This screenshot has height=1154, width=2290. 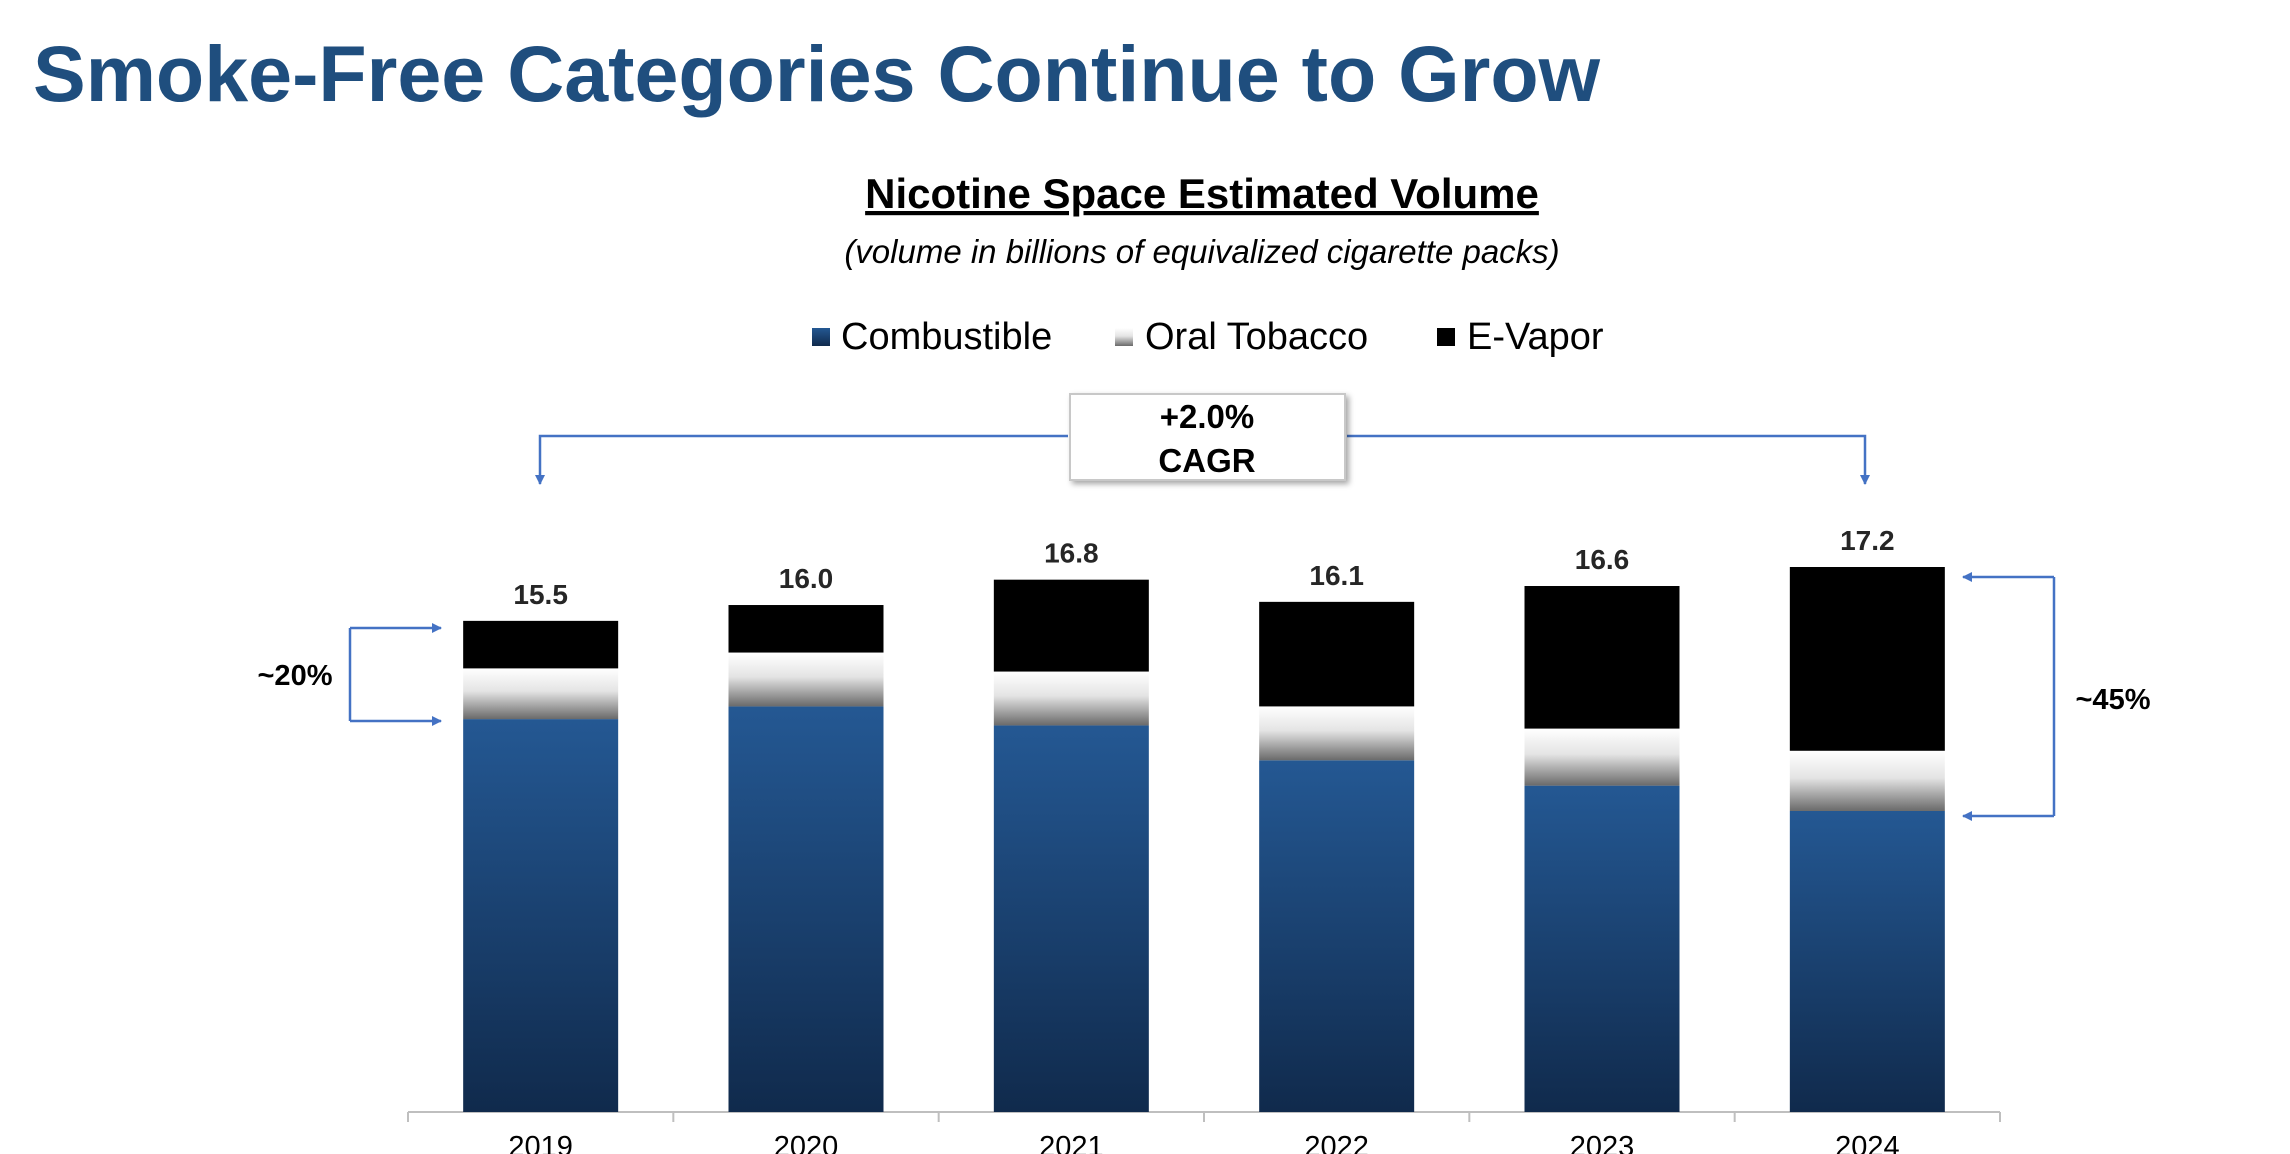 What do you see at coordinates (295, 676) in the screenshot?
I see `share-label-left: ~20%` at bounding box center [295, 676].